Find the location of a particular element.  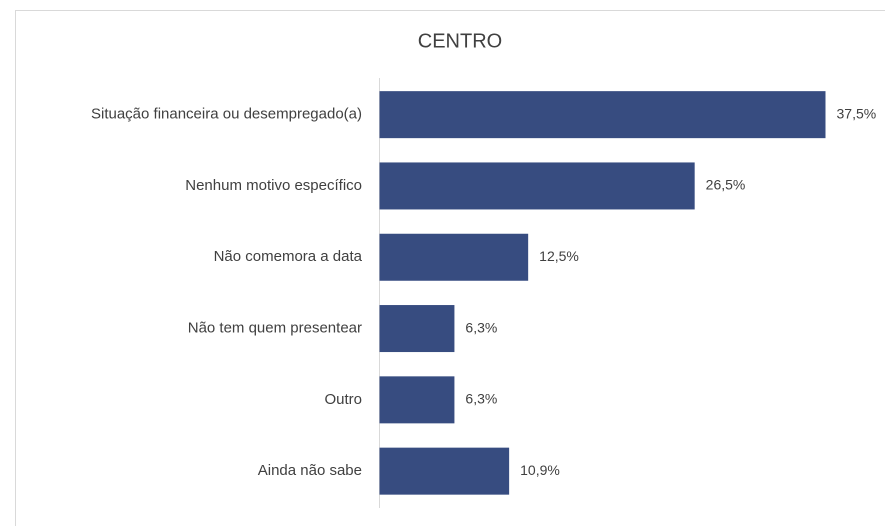

value-label: 26,5% is located at coordinates (726, 185).